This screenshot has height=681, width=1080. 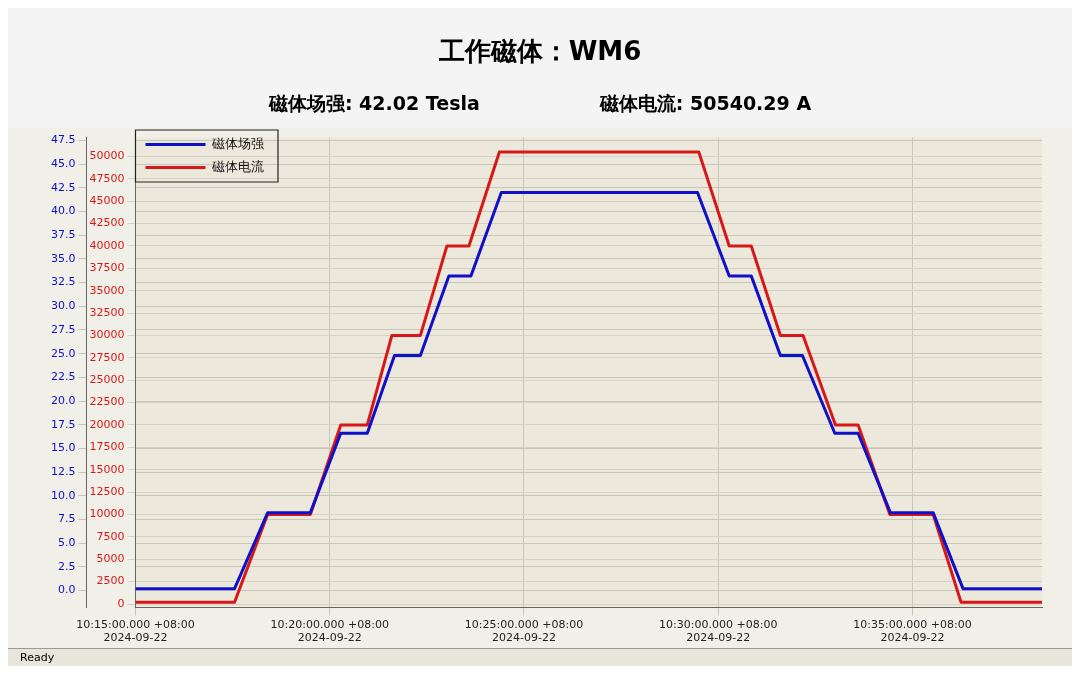 I want to click on y2-tick-label: 50000, so click(x=107, y=156).